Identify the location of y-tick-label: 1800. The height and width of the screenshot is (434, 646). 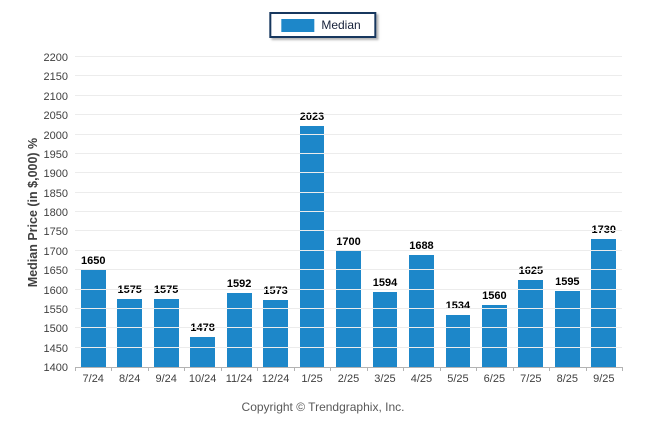
(55, 213).